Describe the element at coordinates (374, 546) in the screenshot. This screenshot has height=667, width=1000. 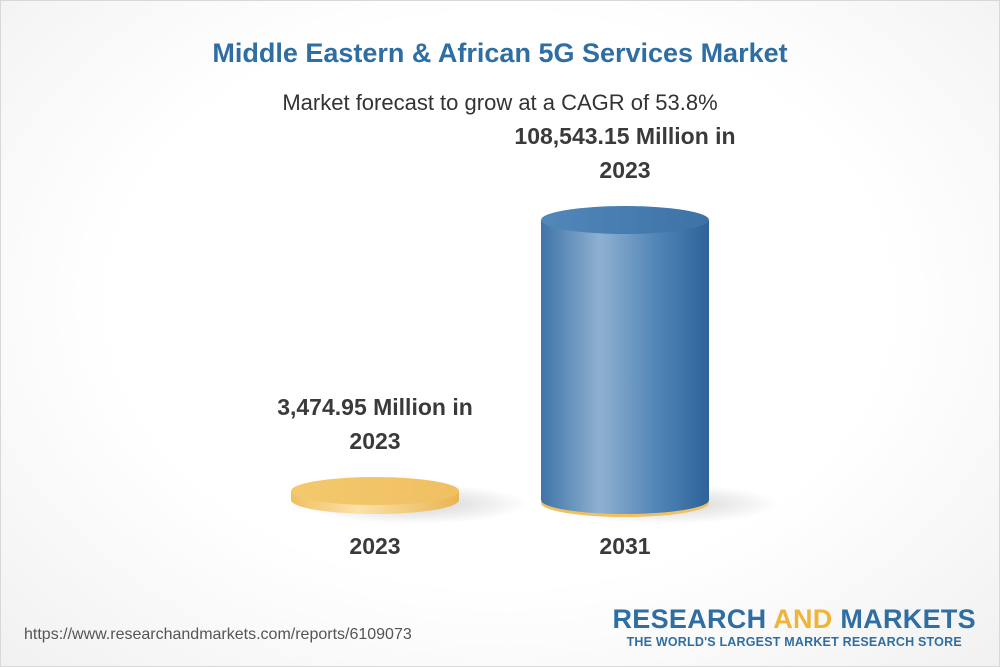
I see `category-label: 2023` at that location.